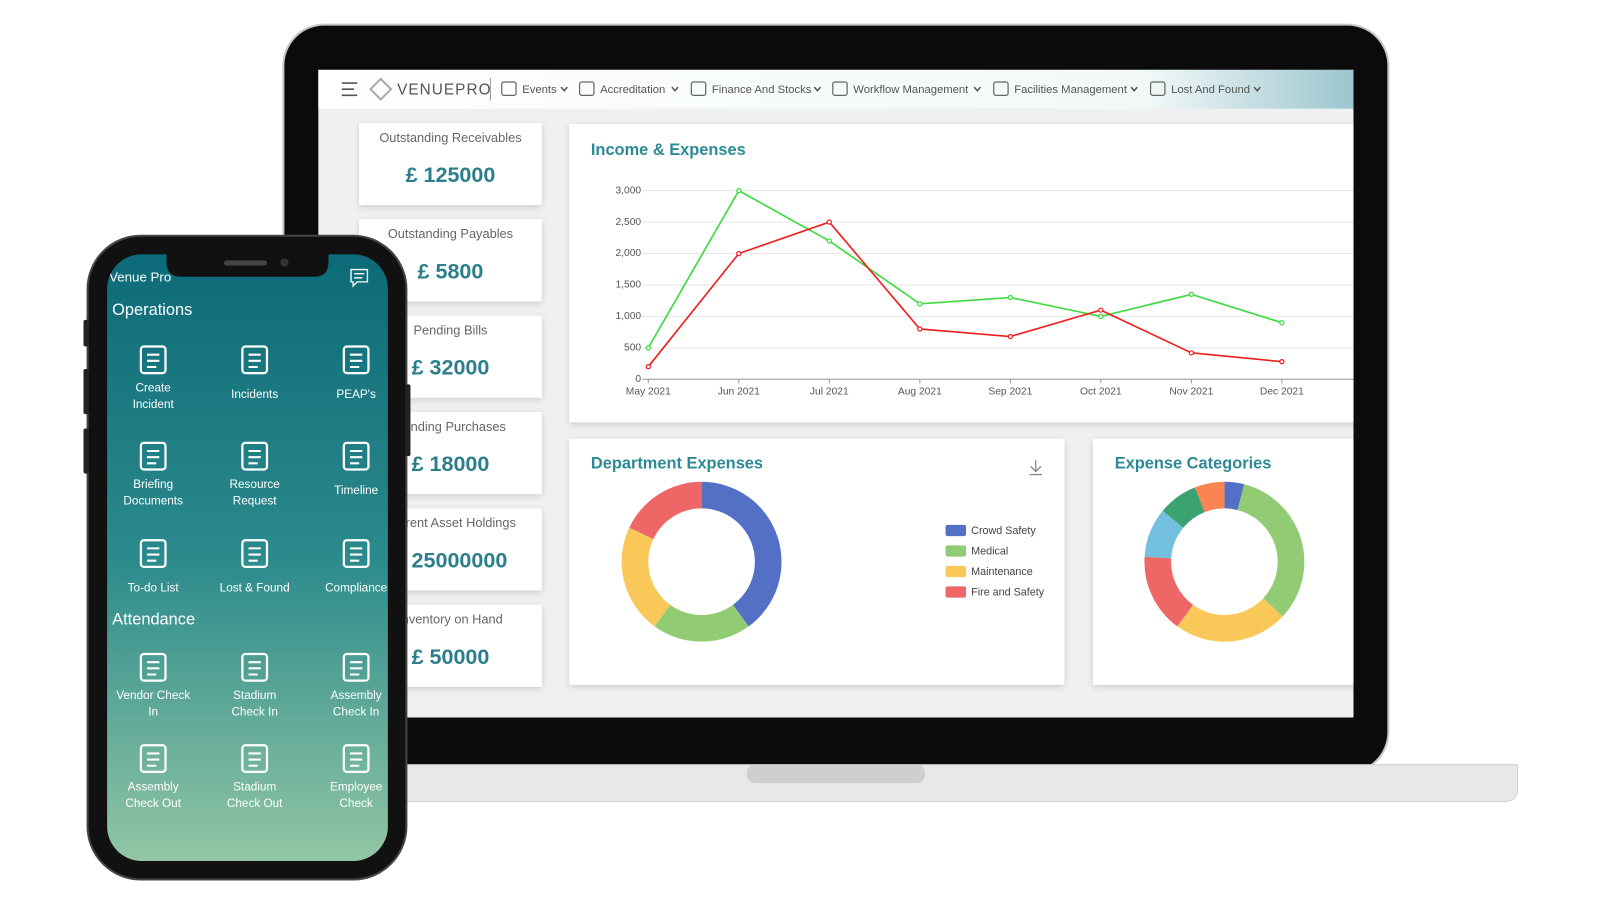  Describe the element at coordinates (1191, 391) in the screenshot. I see `x-tick-label: Nov 2021` at that location.